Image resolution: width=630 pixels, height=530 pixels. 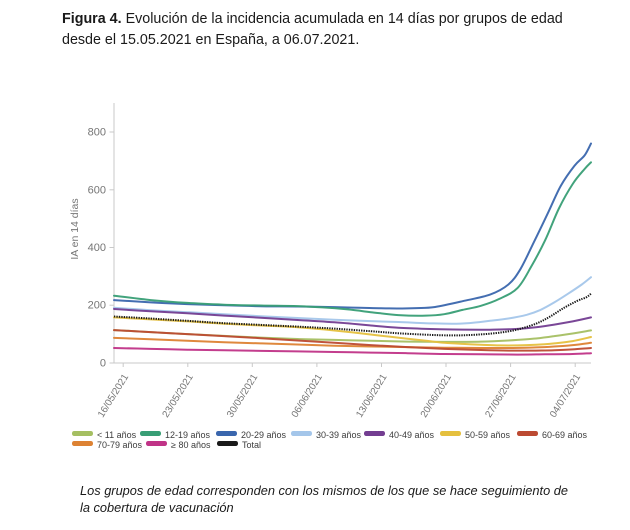 What do you see at coordinates (500, 395) in the screenshot?
I see `svg-text: 27/06/2021` at bounding box center [500, 395].